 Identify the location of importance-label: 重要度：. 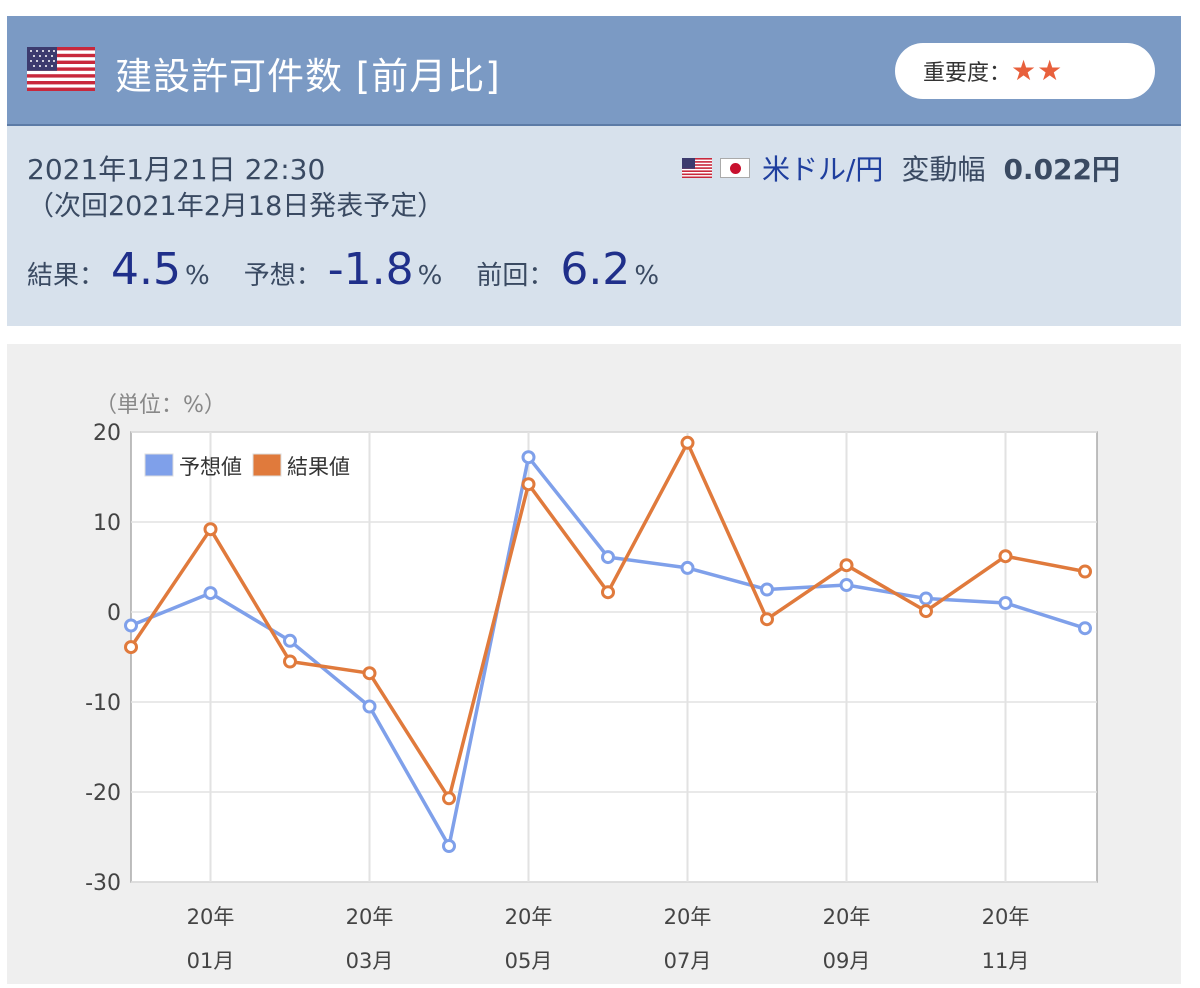
(967, 73).